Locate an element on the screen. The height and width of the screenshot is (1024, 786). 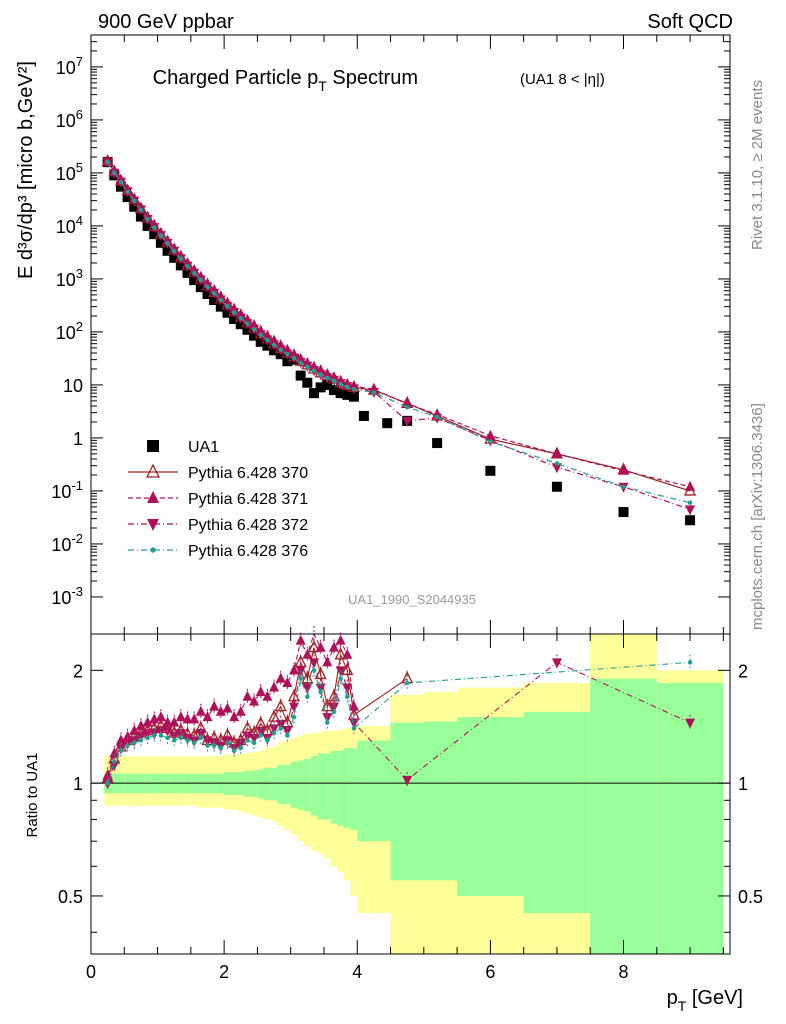
y-tick-label: 10 is located at coordinates (73, 386).